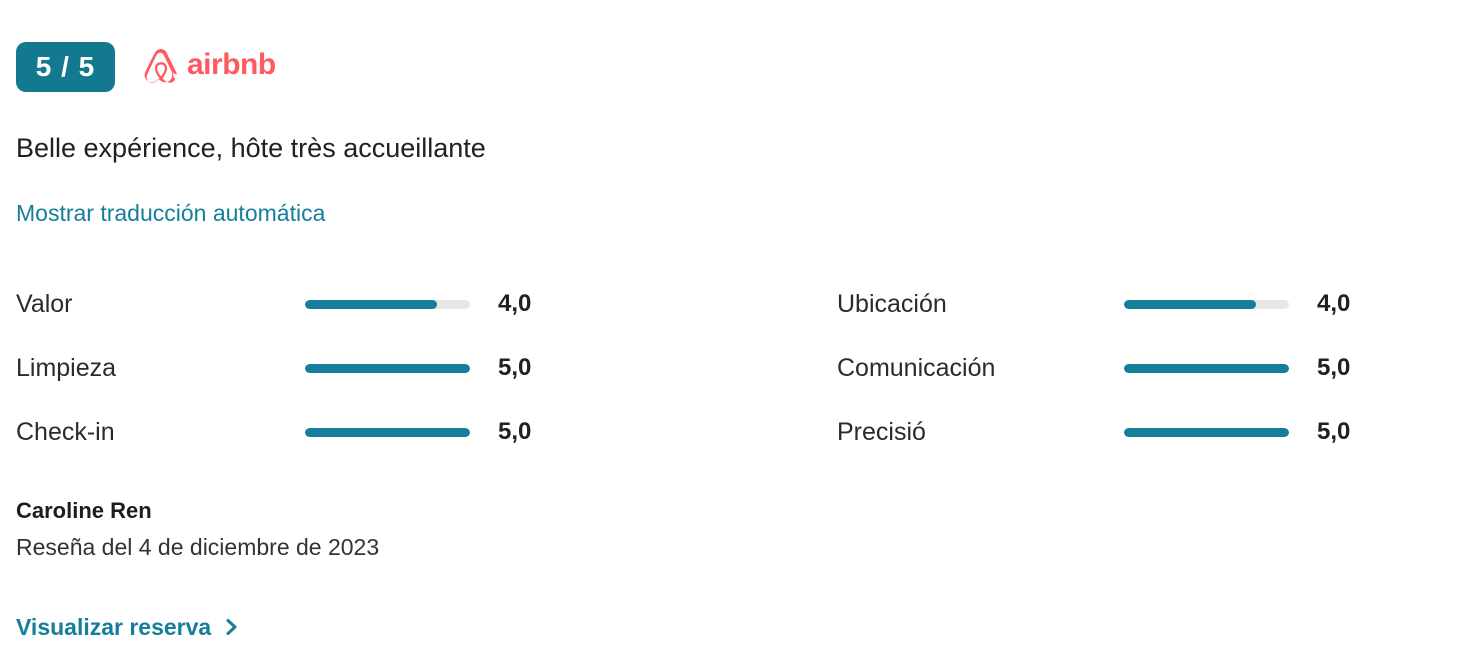 Image resolution: width=1474 pixels, height=656 pixels. Describe the element at coordinates (66, 367) in the screenshot. I see `rating-label: Limpieza` at that location.